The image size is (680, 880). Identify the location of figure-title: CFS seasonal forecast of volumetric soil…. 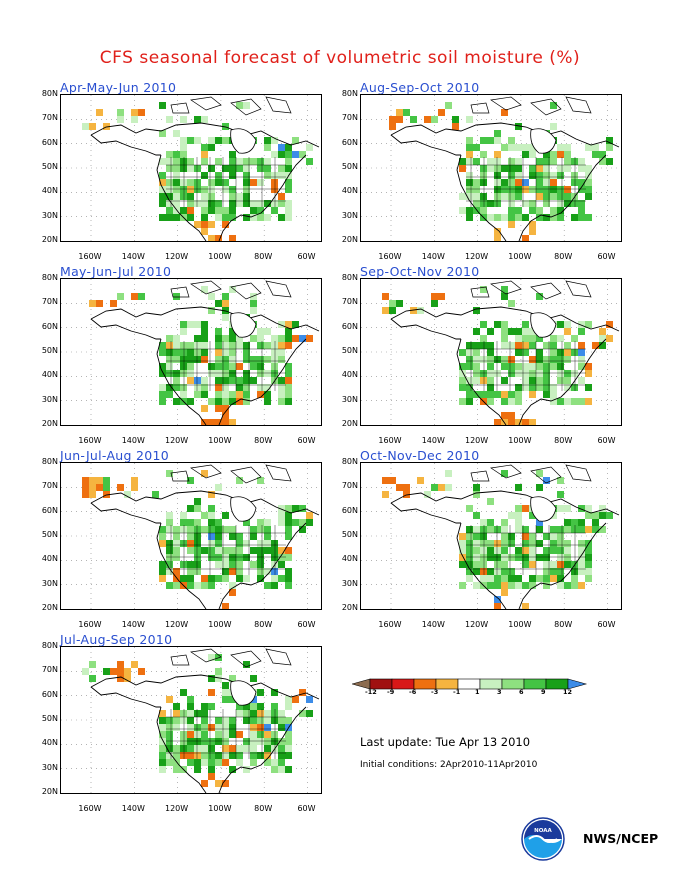
(340, 58).